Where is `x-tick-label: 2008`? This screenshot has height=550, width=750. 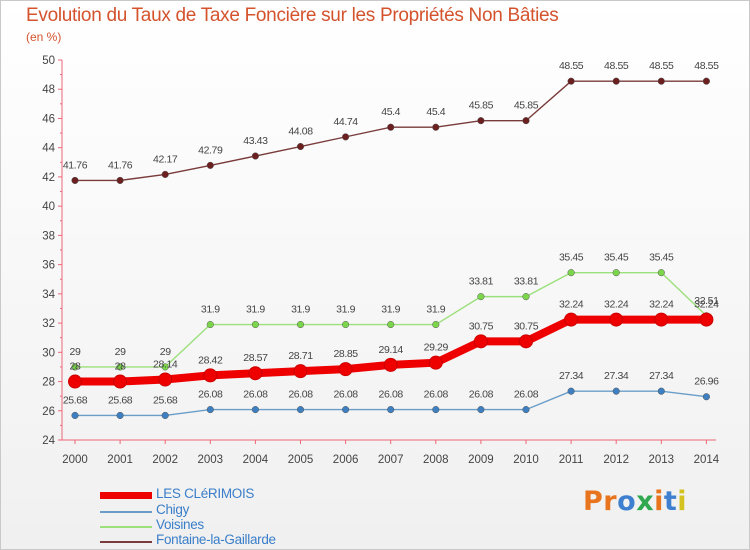 x-tick-label: 2008 is located at coordinates (436, 460).